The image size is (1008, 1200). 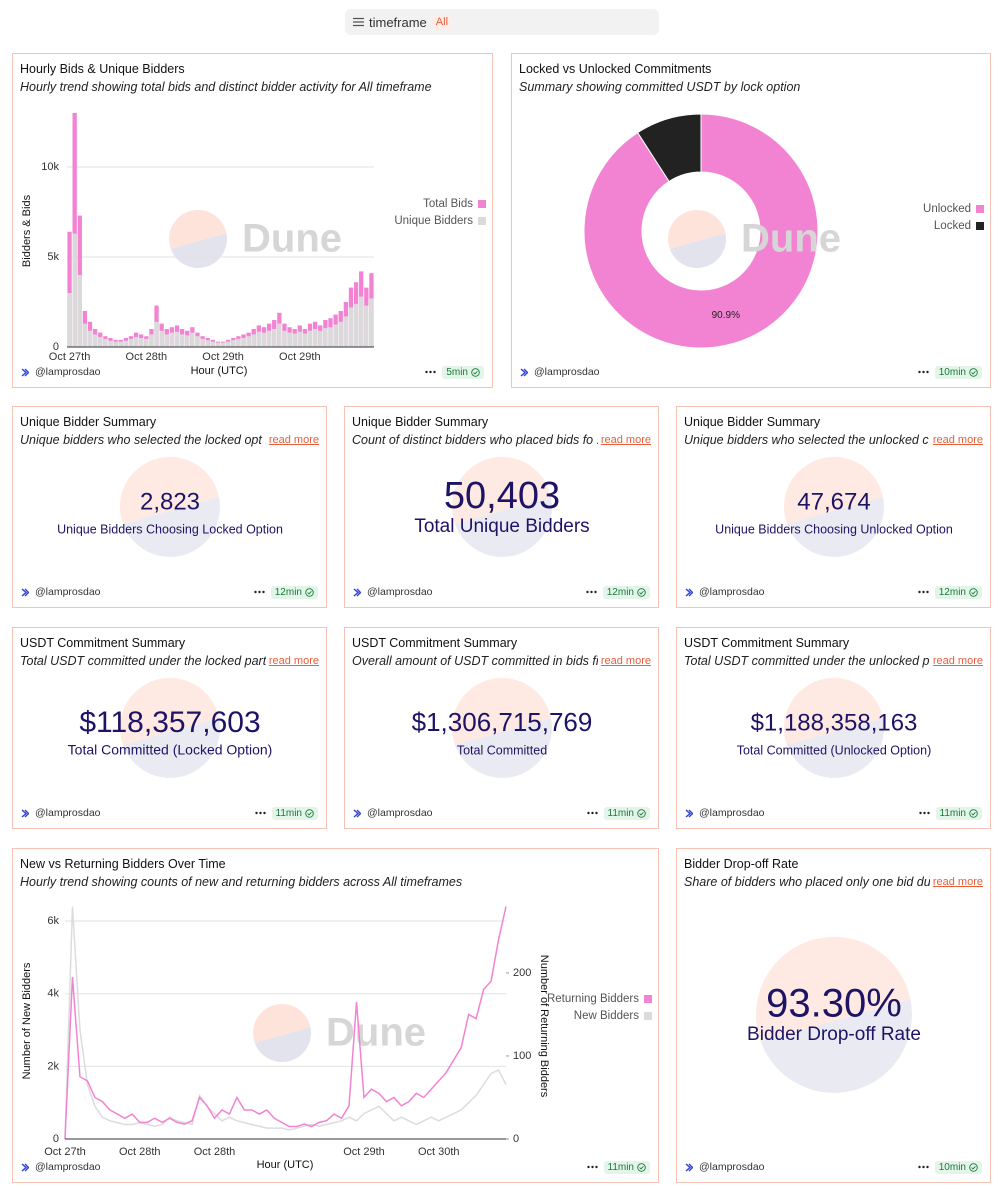 I want to click on counter-value: 47,674, so click(x=833, y=501).